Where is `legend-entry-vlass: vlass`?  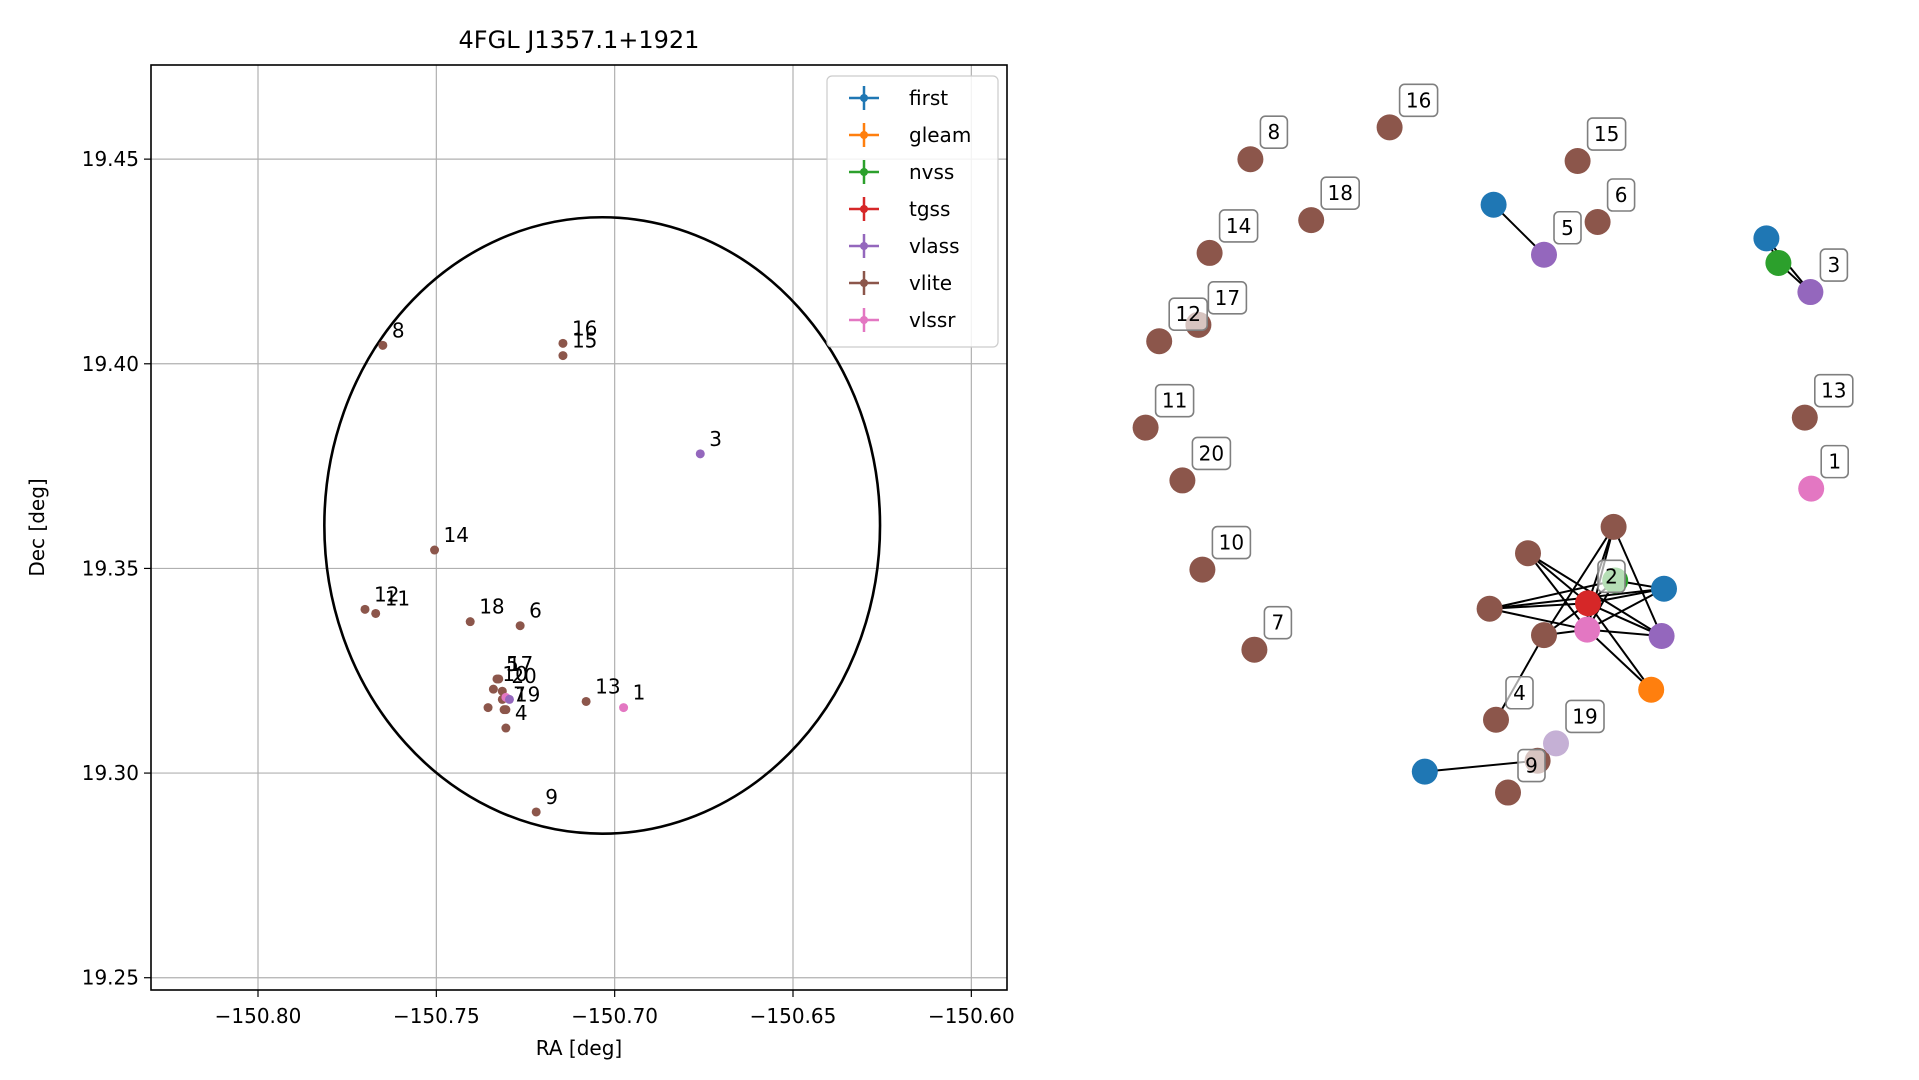 legend-entry-vlass: vlass is located at coordinates (934, 246).